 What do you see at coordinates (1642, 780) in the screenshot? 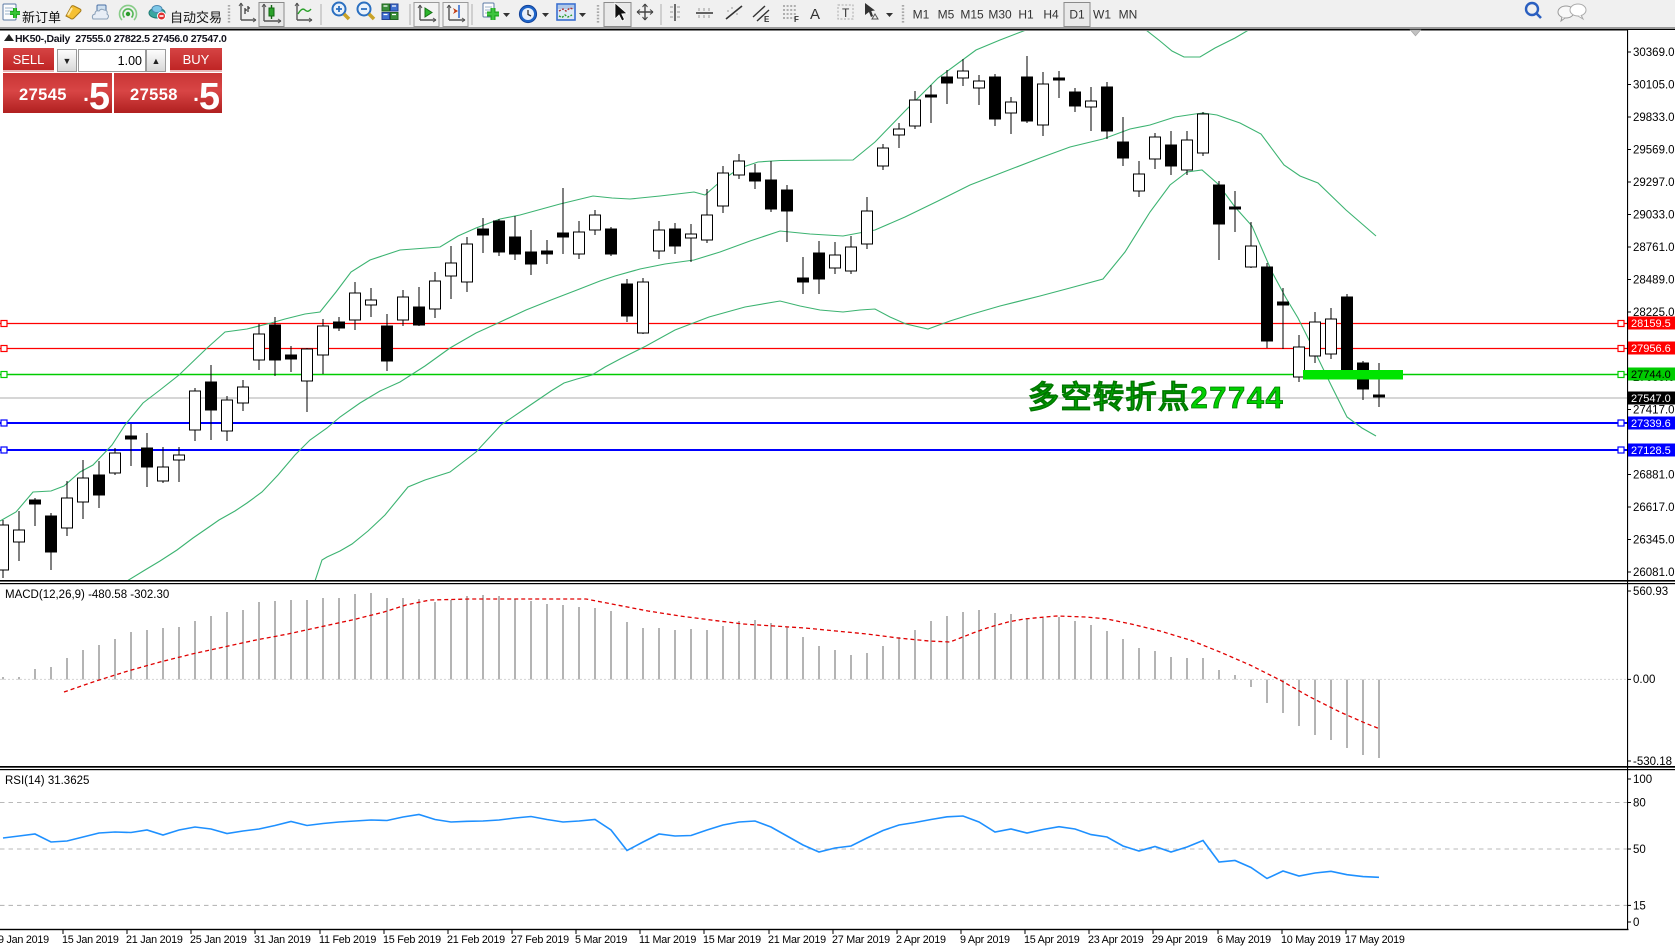
I see `svg-text: 100` at bounding box center [1642, 780].